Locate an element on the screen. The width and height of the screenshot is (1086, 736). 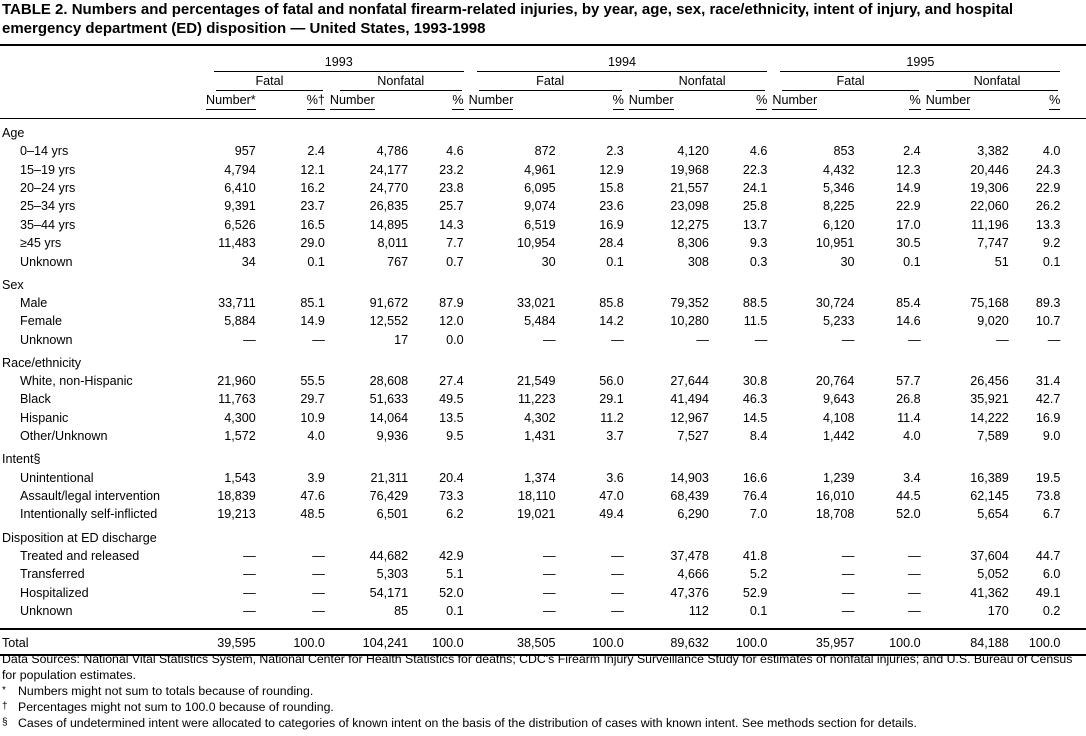
cell: 9,020 is located at coordinates (993, 321).